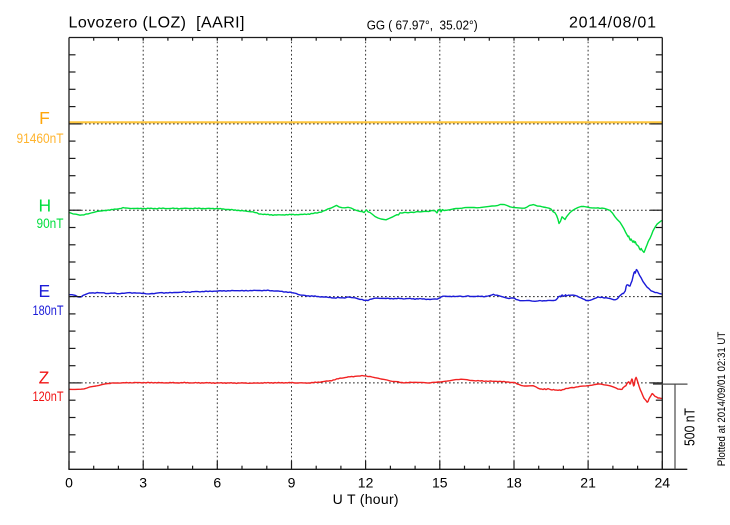 The height and width of the screenshot is (525, 730). Describe the element at coordinates (588, 482) in the screenshot. I see `svg-text: 21` at that location.